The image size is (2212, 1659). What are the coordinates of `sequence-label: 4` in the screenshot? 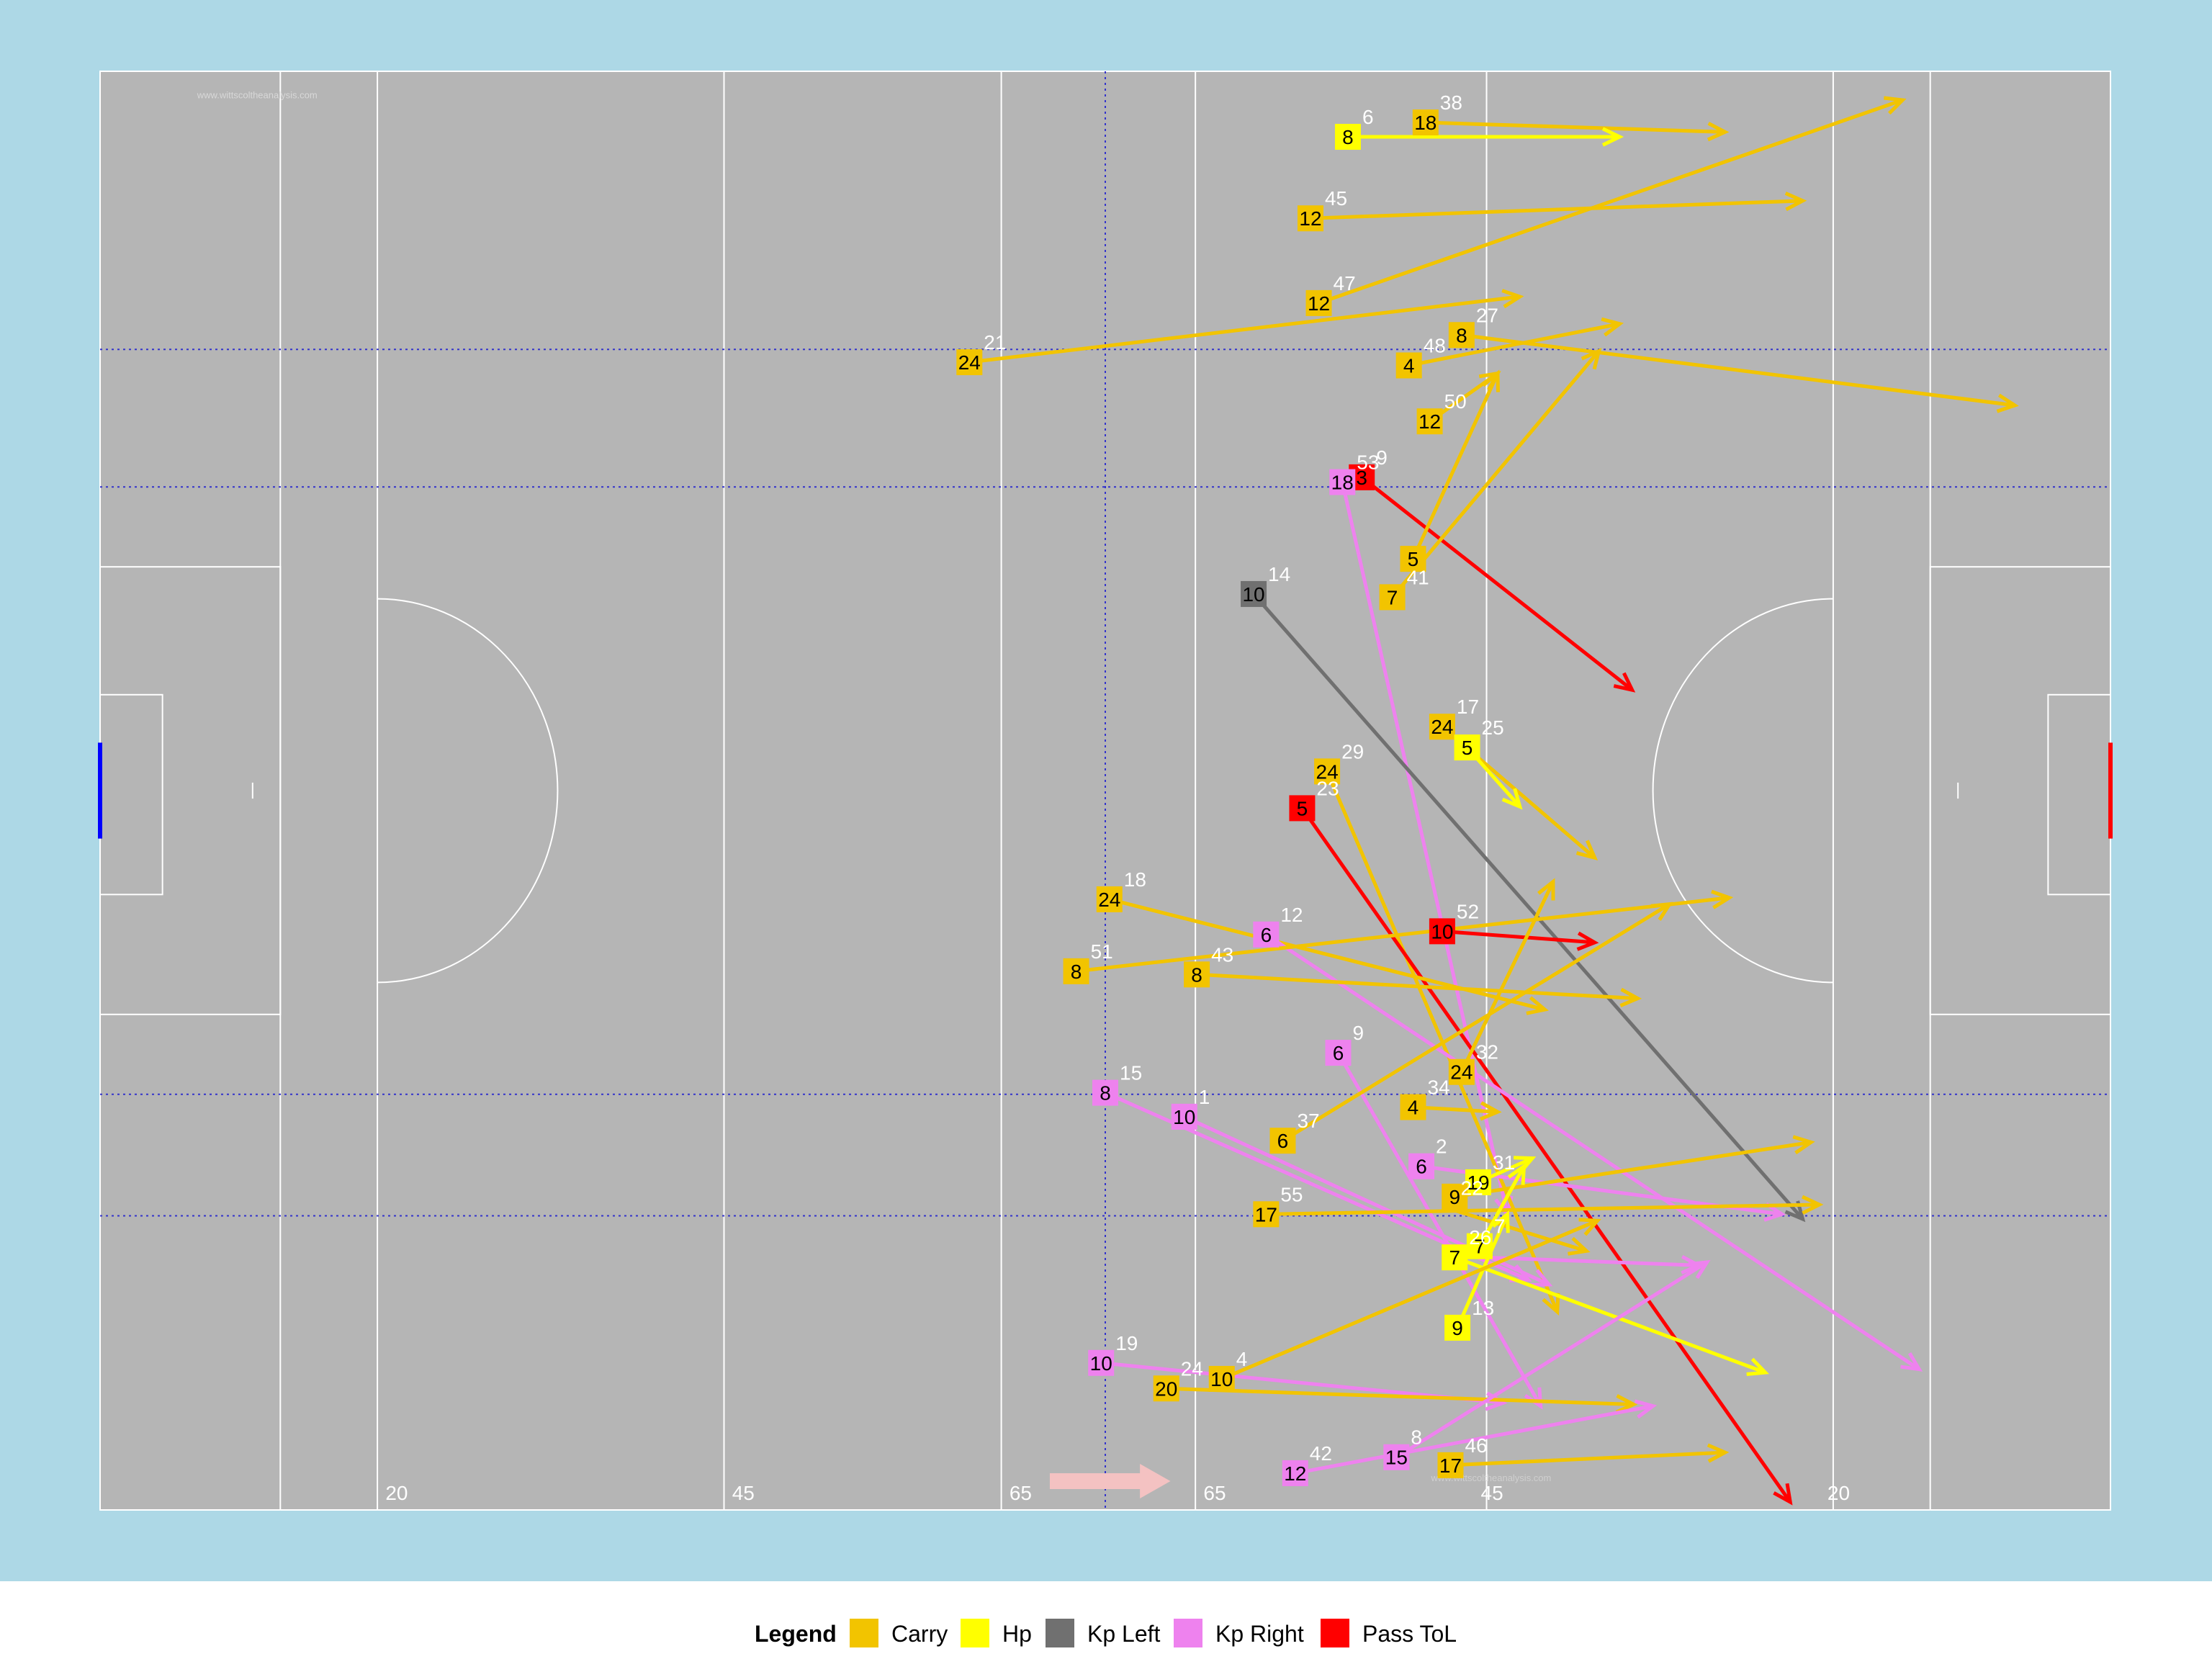 It's located at (1242, 1359).